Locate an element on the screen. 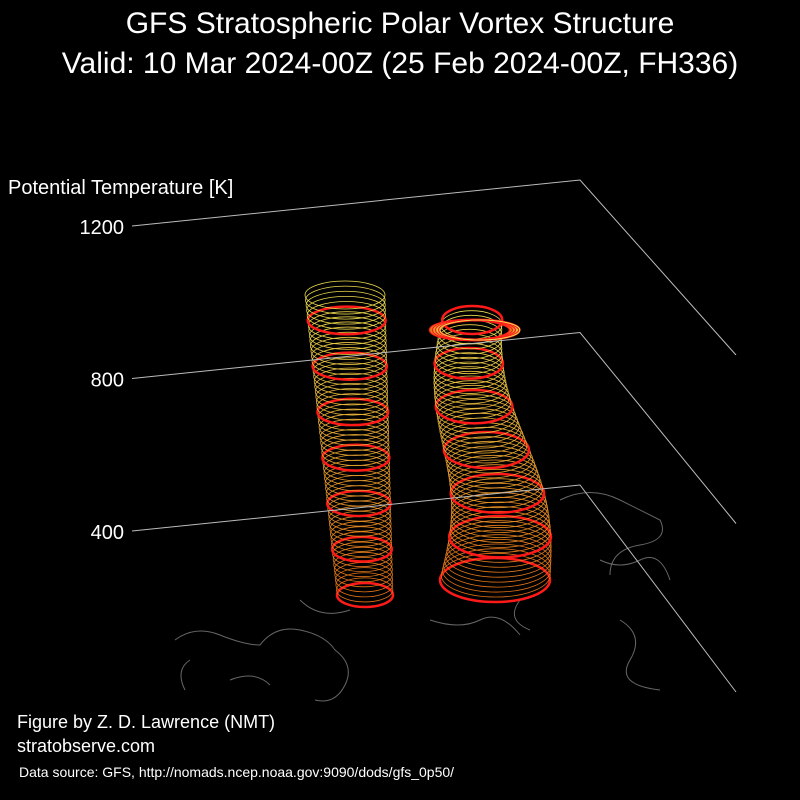 This screenshot has width=800, height=800. chart-title: GFS Stratospheric Polar Vortex Structure is located at coordinates (400, 23).